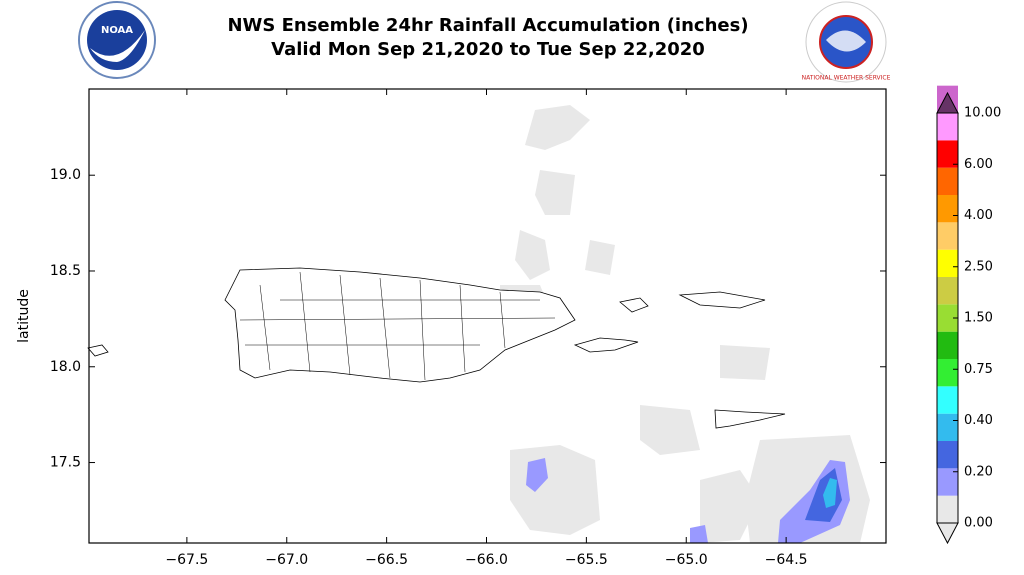  I want to click on y-tick-label: 19.0, so click(65, 175).